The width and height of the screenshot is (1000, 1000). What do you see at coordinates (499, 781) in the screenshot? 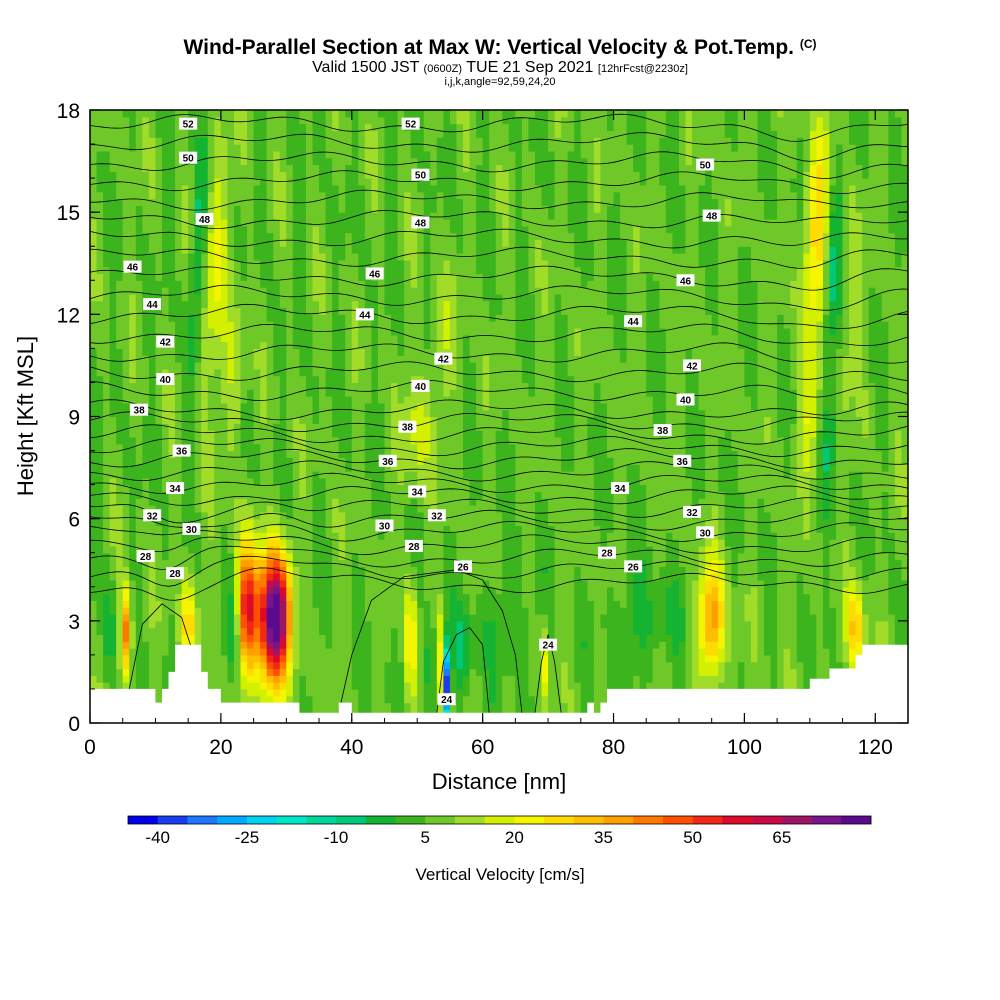
I see `x-axis-title: Distance [nm]` at bounding box center [499, 781].